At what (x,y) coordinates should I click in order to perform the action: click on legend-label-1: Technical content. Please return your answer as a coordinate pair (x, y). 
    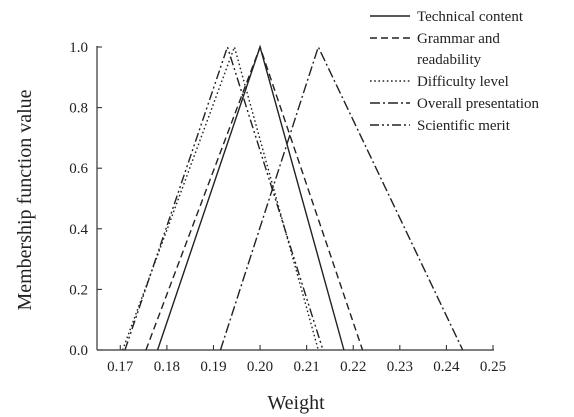
    Looking at the image, I should click on (470, 17).